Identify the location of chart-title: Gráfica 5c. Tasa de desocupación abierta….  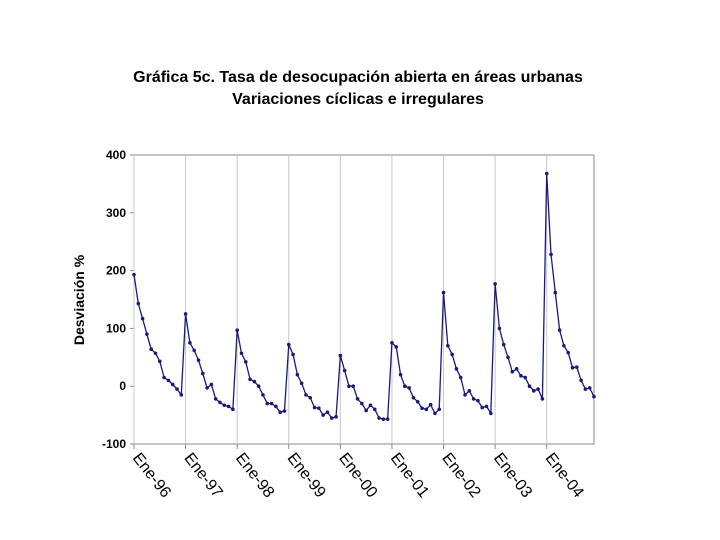
(358, 77).